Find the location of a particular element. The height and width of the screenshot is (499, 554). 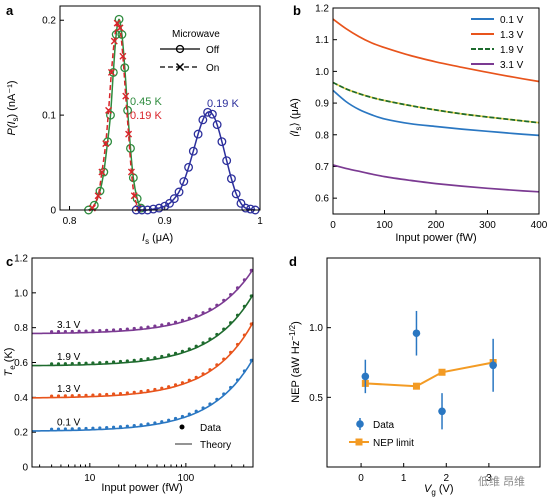

legend-off-marker is located at coordinates (180, 49).